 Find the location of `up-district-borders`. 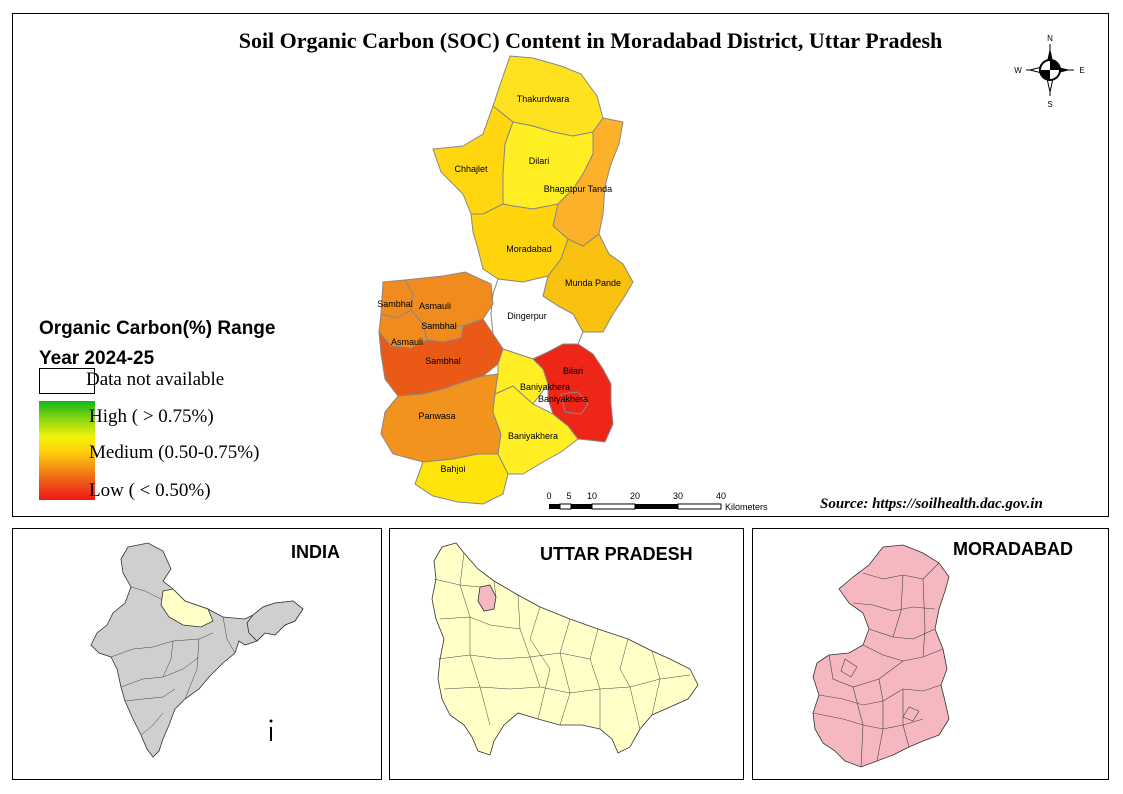

up-district-borders is located at coordinates (562, 641).